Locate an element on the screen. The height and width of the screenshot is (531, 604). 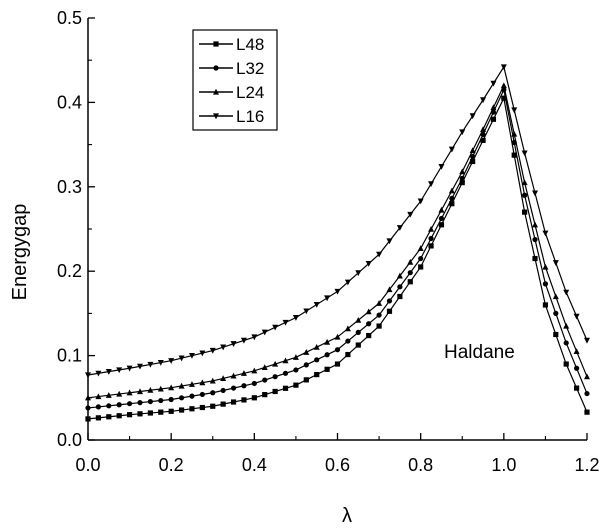
y-tick-label: 0.0 is located at coordinates (69, 440).